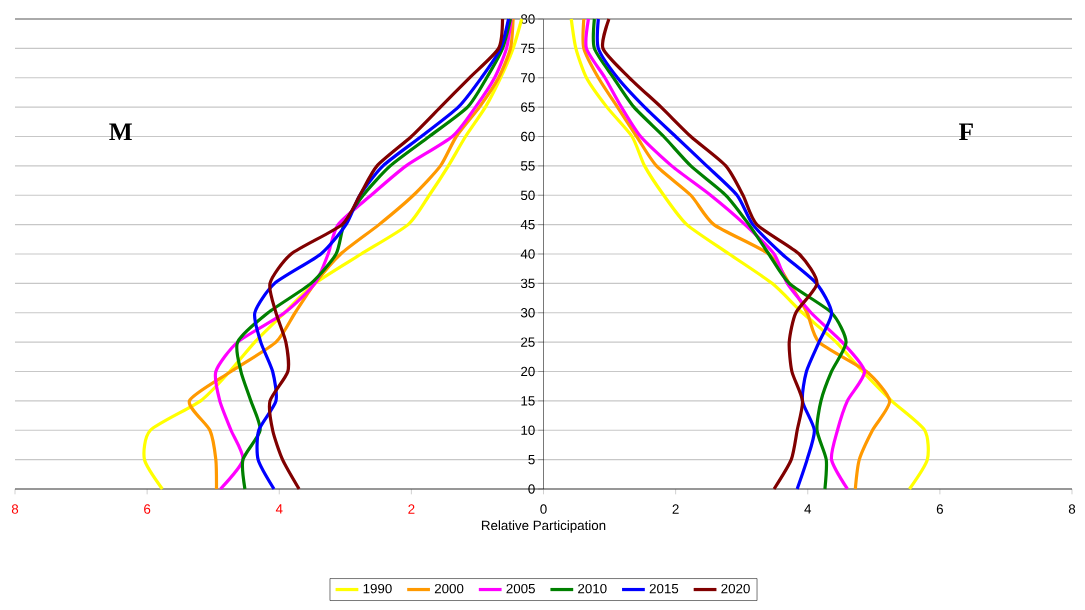  What do you see at coordinates (527, 254) in the screenshot?
I see `y-tick-label: 40` at bounding box center [527, 254].